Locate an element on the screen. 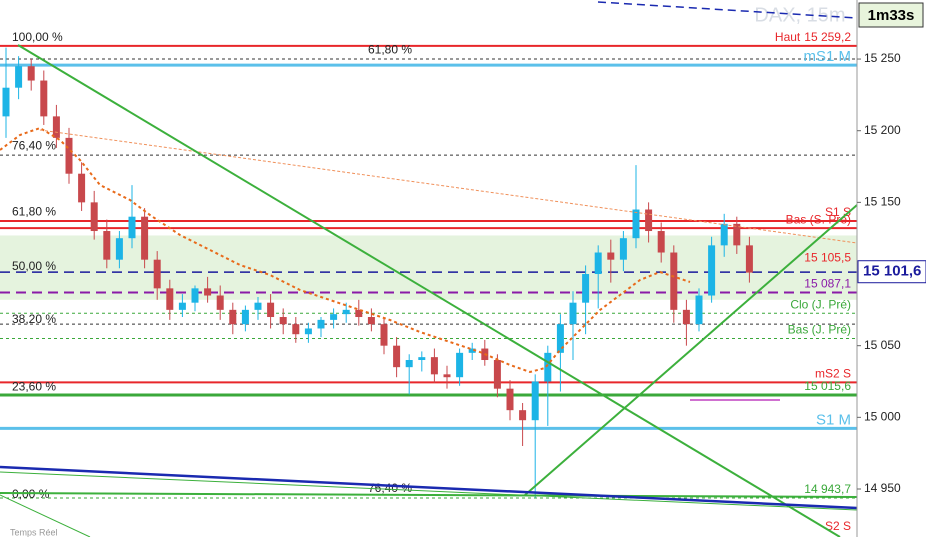  level-label: Bas (S. Pré) is located at coordinates (818, 219).